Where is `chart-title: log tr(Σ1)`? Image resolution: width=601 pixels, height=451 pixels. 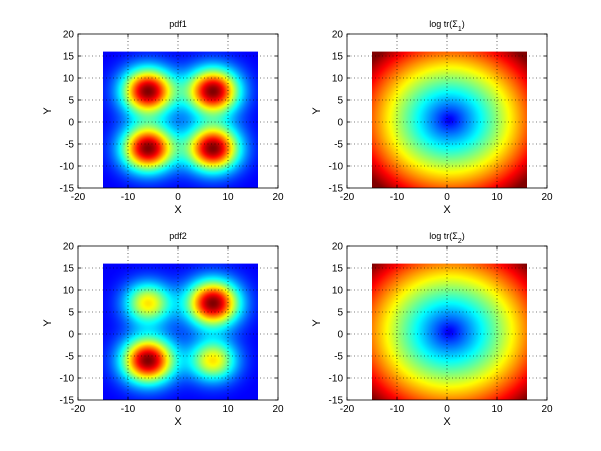 chart-title: log tr(Σ1) is located at coordinates (446, 26).